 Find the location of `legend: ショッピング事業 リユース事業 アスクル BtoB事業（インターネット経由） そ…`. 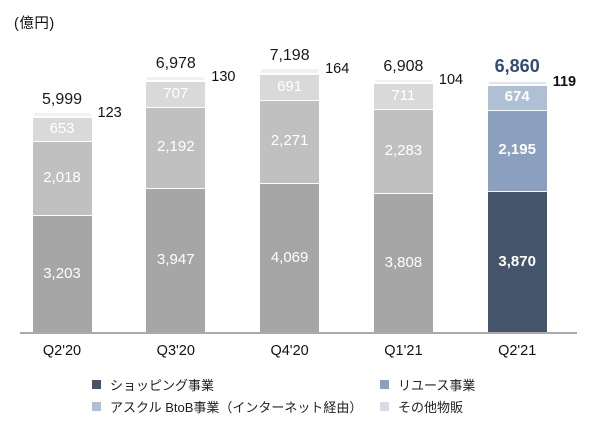

legend: ショッピング事業 リユース事業 アスクル BtoB事業（インターネット経由） そ… is located at coordinates (284, 396).